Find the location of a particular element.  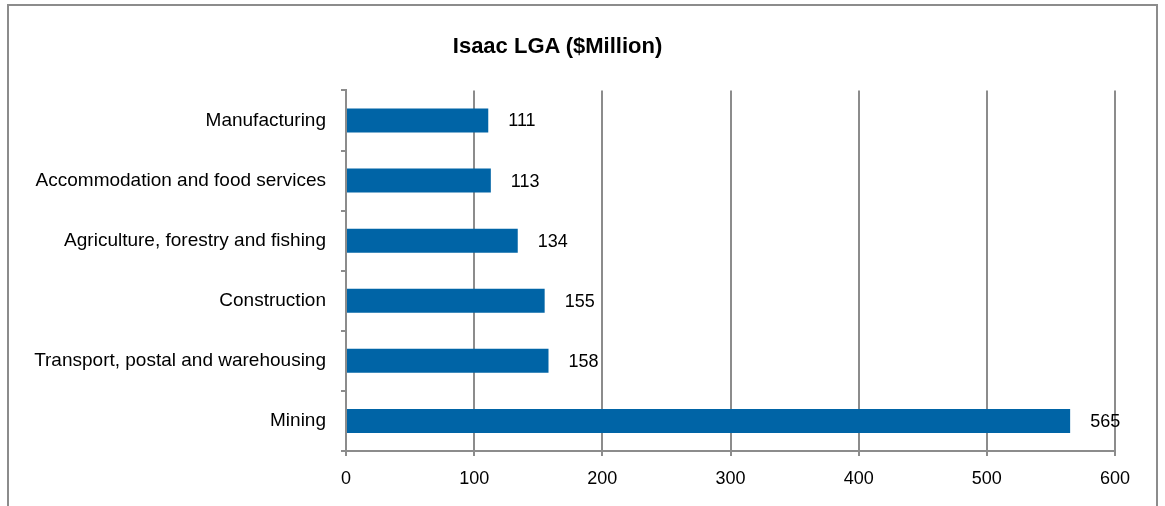

x-tick-label: 400 is located at coordinates (858, 477).